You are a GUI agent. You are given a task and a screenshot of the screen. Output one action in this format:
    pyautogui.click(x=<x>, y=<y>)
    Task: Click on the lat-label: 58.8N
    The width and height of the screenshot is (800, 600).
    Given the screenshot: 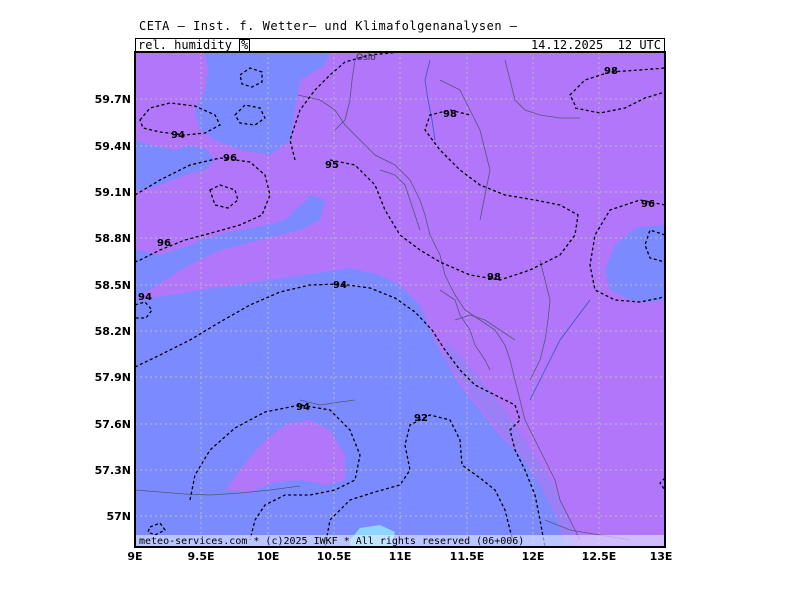 What is the action you would take?
    pyautogui.click(x=113, y=238)
    